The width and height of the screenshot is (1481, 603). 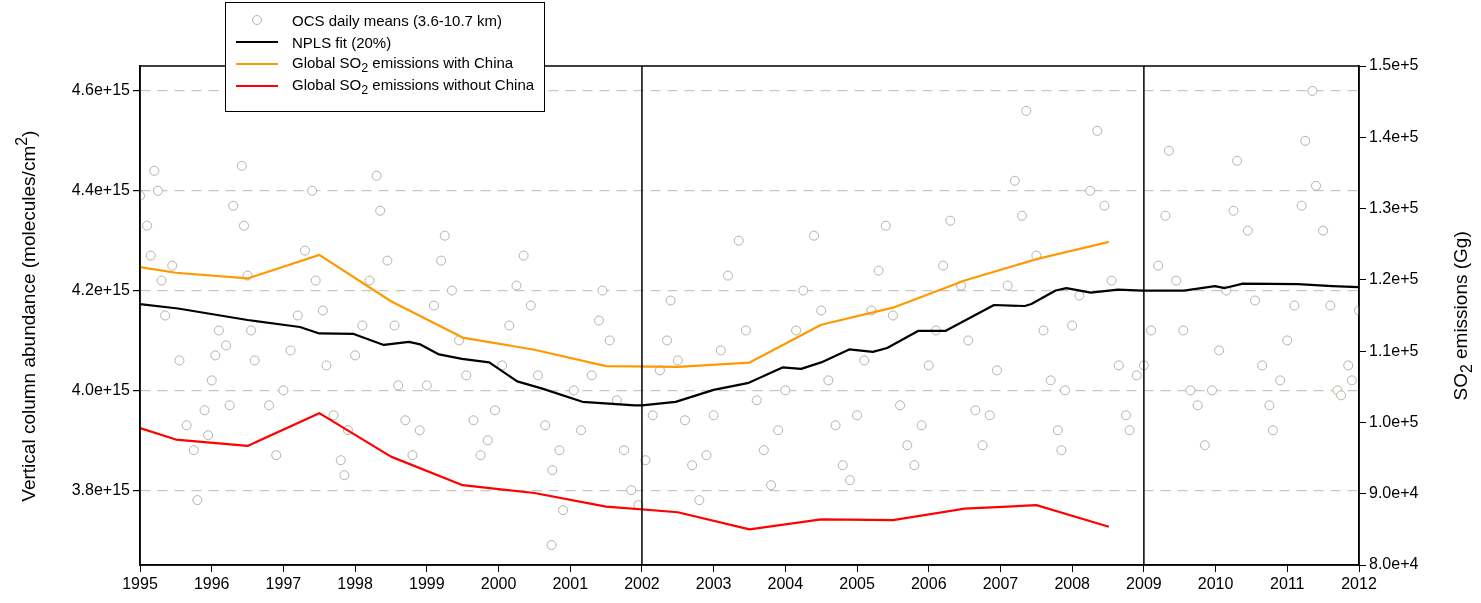 I want to click on legend-label: Global SO$_{2}$ emissions with China, so click(x=403, y=64).